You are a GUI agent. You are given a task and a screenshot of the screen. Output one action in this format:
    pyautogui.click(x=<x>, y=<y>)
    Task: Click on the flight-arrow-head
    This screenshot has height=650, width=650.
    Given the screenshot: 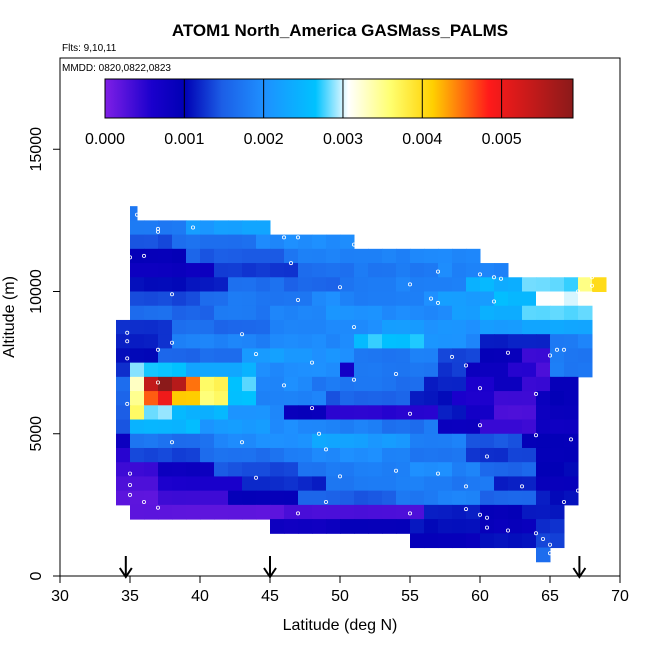 What is the action you would take?
    pyautogui.click(x=270, y=573)
    